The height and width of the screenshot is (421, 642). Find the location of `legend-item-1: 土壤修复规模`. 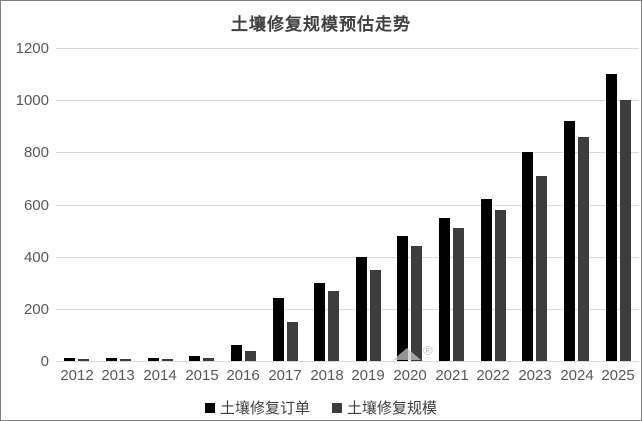

legend-item-1: 土壤修复规模 is located at coordinates (384, 407).